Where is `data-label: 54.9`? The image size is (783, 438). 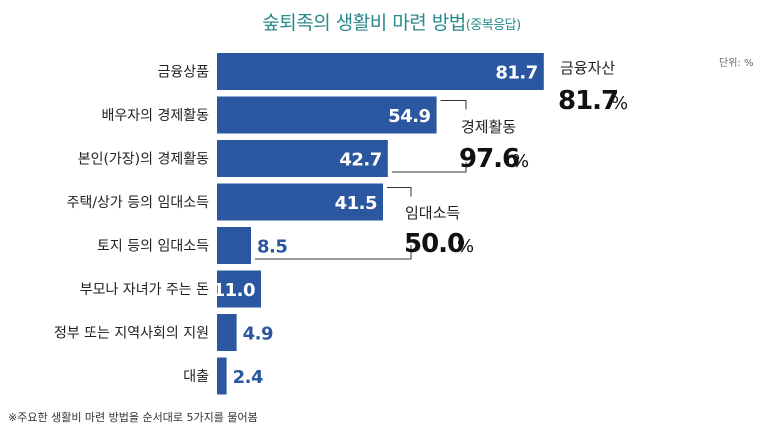 data-label: 54.9 is located at coordinates (409, 116).